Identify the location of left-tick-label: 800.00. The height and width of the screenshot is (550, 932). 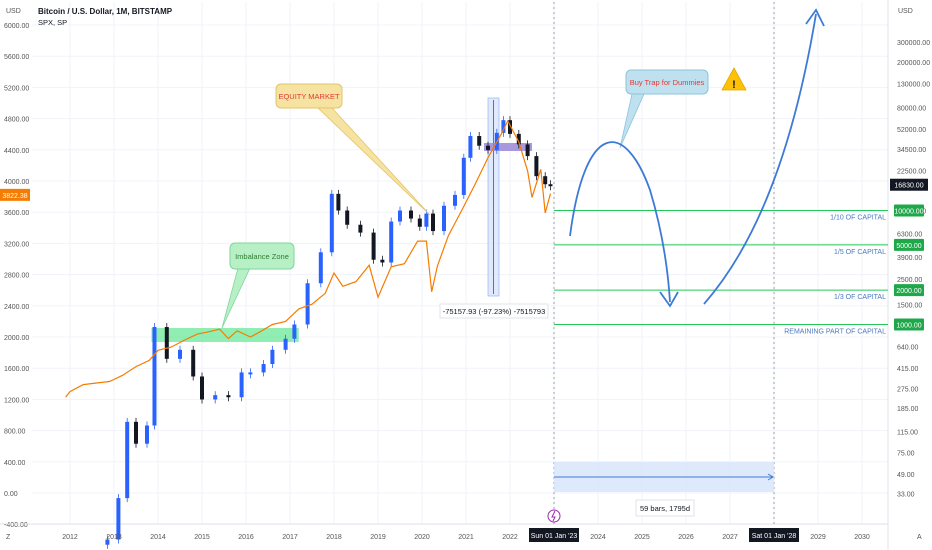
(15, 432).